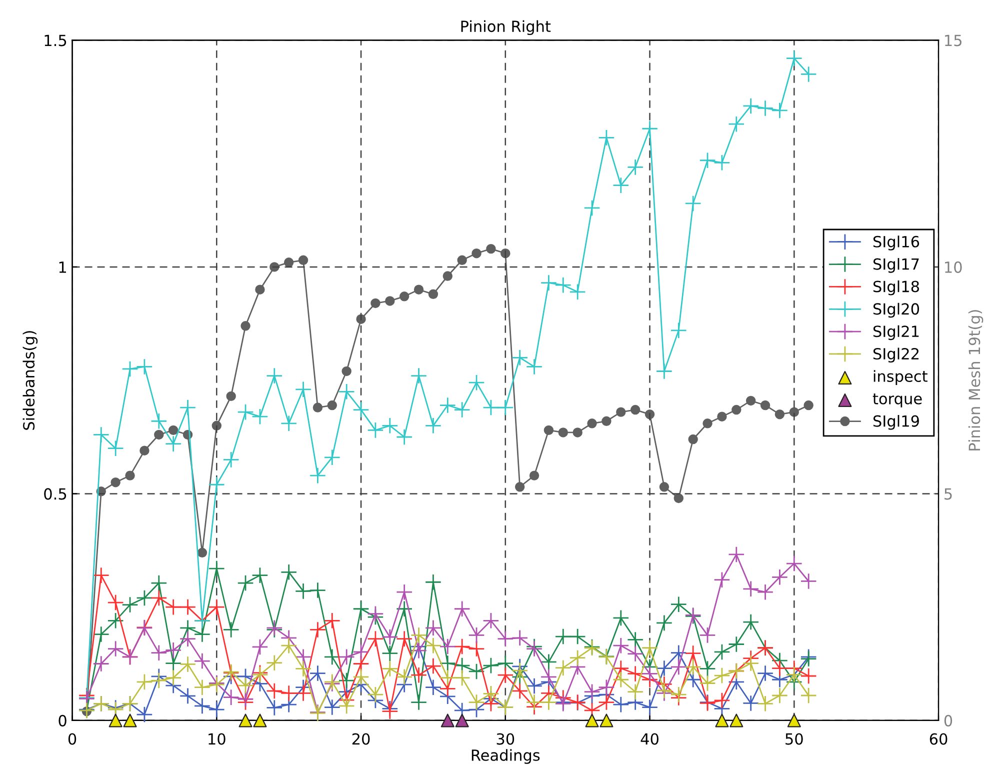 Image resolution: width=990 pixels, height=773 pixels. What do you see at coordinates (794, 739) in the screenshot?
I see `x-tick-label: 50` at bounding box center [794, 739].